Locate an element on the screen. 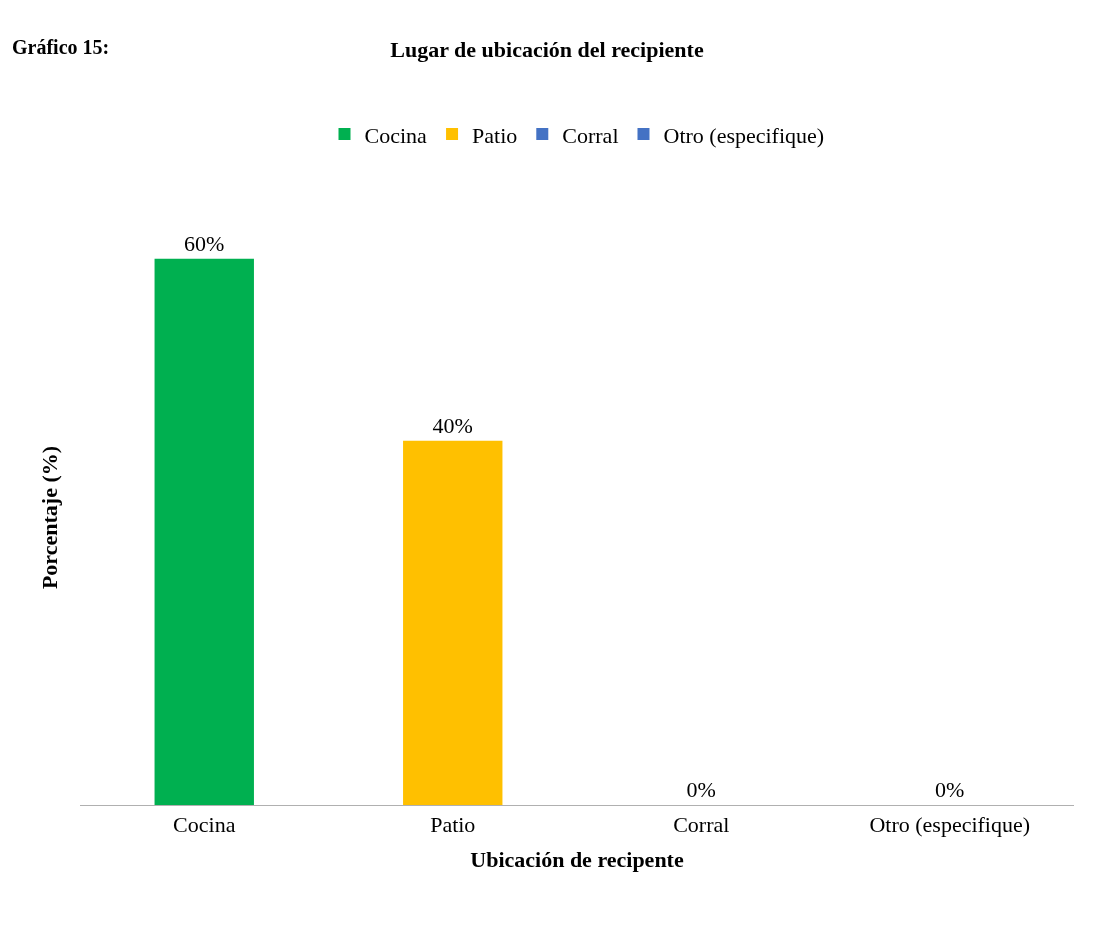 The width and height of the screenshot is (1094, 935). x-tick-label: Otro (especifique) is located at coordinates (950, 825).